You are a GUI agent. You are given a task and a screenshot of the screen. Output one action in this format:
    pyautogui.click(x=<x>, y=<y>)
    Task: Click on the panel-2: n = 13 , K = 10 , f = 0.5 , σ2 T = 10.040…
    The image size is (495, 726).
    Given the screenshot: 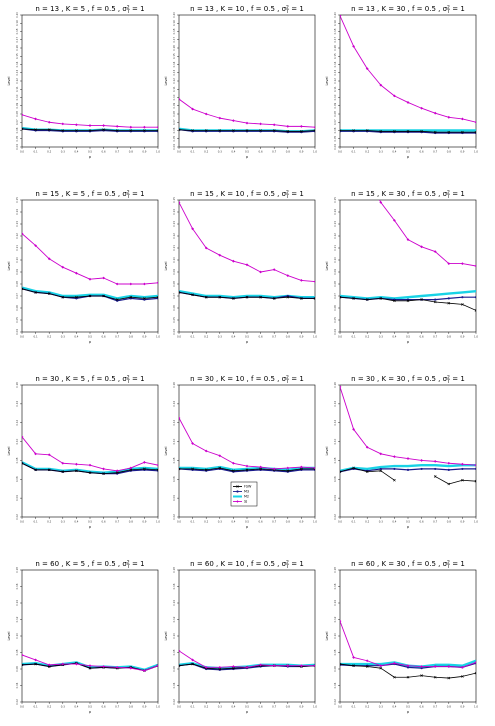 What is the action you would take?
    pyautogui.click(x=240, y=82)
    